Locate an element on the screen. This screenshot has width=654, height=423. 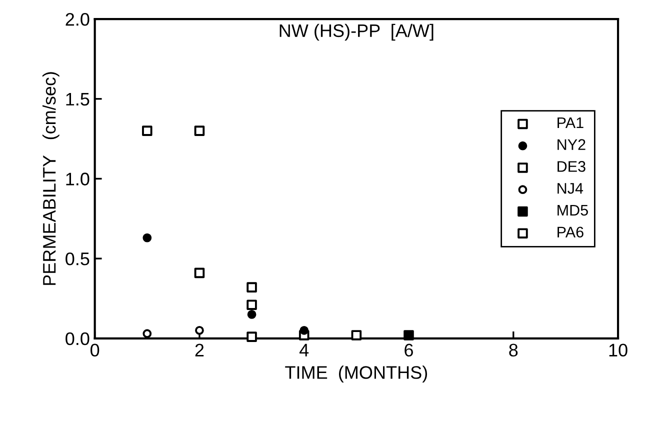
y-tick-label: 1.5 is located at coordinates (78, 99).